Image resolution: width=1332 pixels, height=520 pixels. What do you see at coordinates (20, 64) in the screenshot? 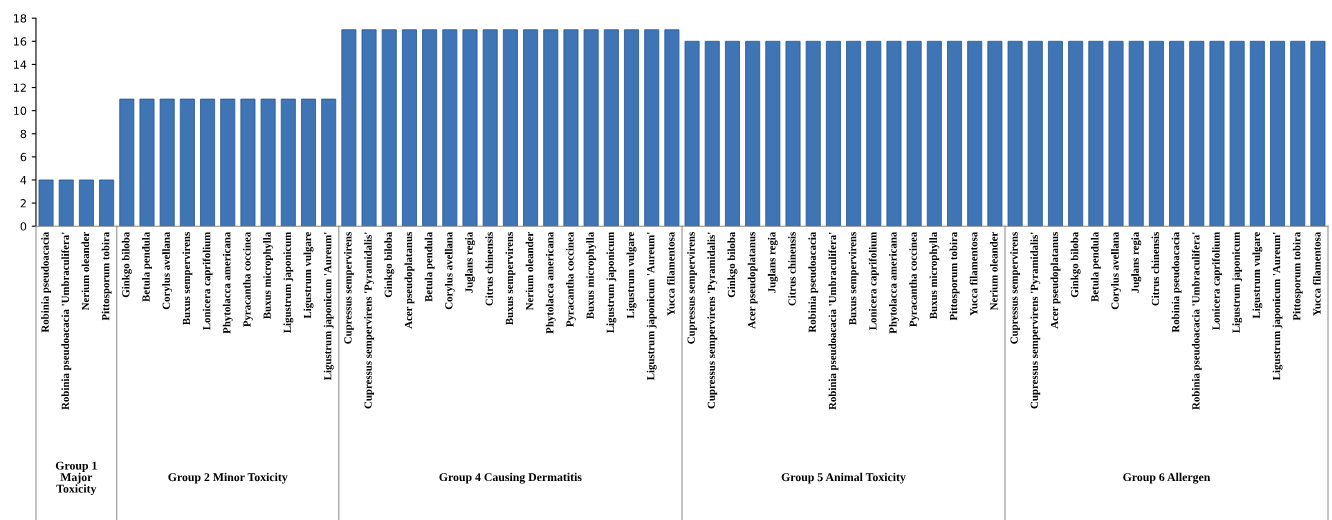
I see `y-tick-label: 14` at bounding box center [20, 64].